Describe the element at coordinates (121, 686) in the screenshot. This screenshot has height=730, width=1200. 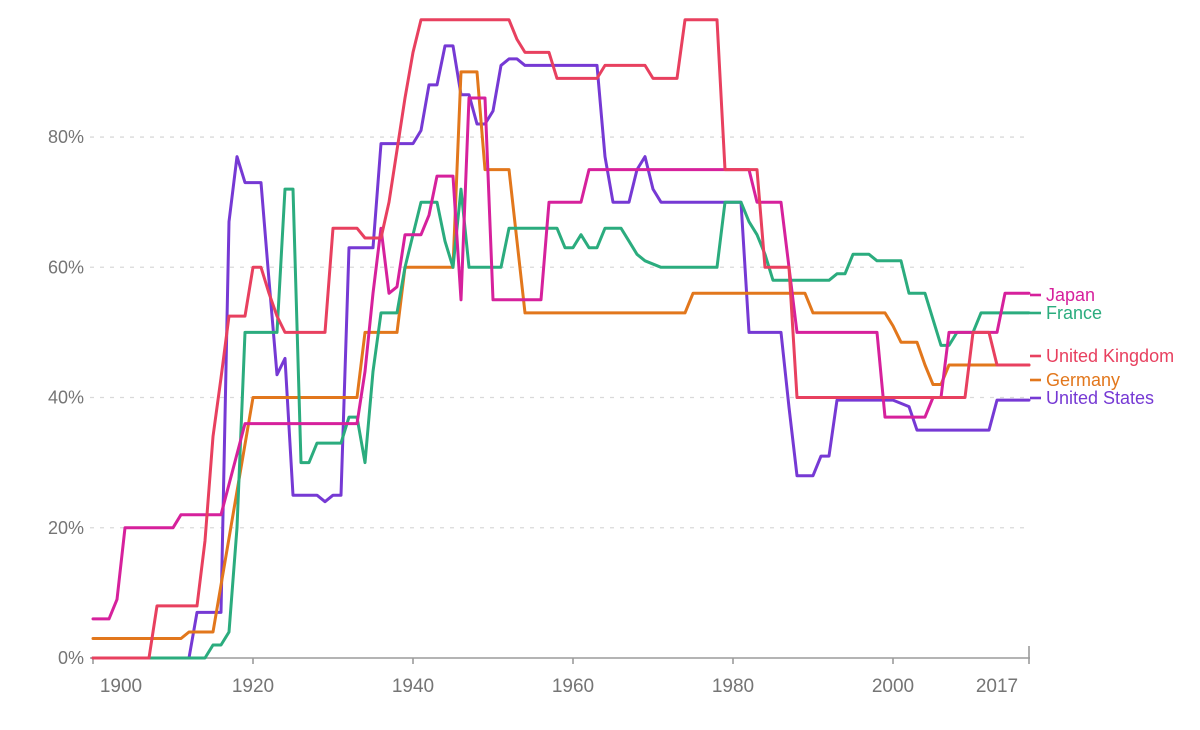
I see `x-axis-label-1900: 1900` at that location.